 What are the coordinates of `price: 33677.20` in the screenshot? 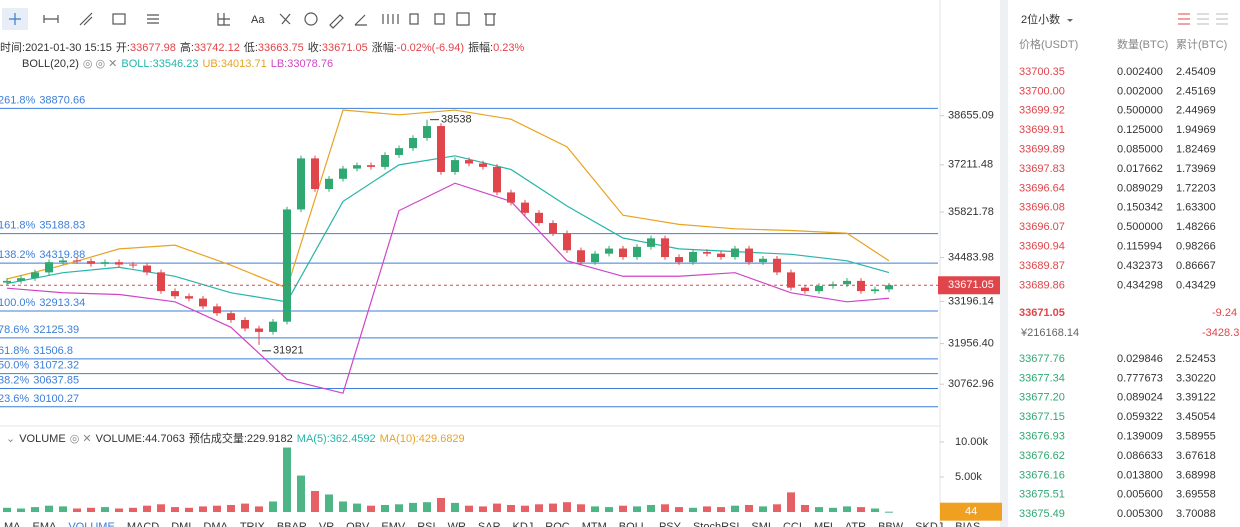 It's located at (1042, 398).